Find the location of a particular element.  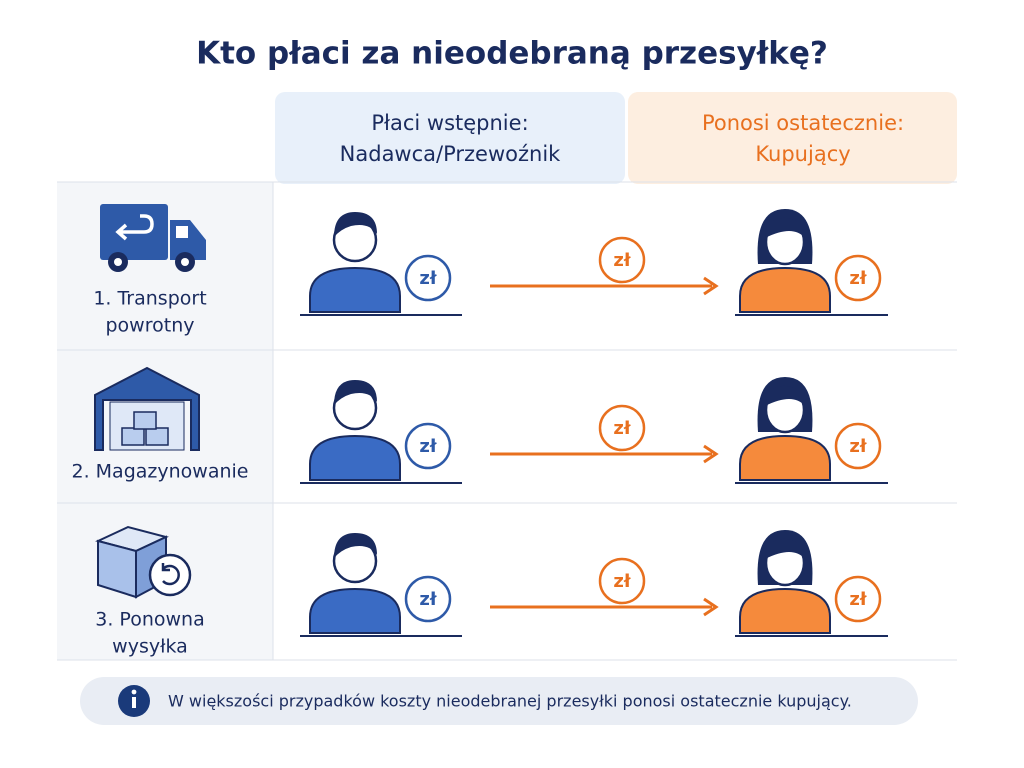

info-icon-dot is located at coordinates (134, 692).